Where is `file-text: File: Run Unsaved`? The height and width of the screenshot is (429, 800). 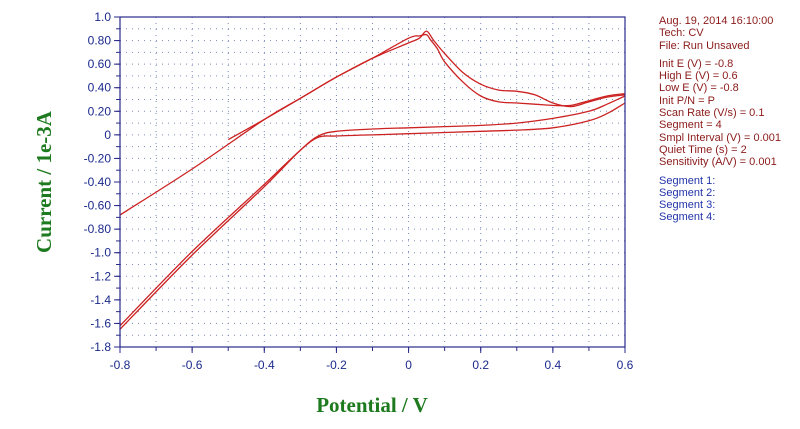
file-text: File: Run Unsaved is located at coordinates (704, 45).